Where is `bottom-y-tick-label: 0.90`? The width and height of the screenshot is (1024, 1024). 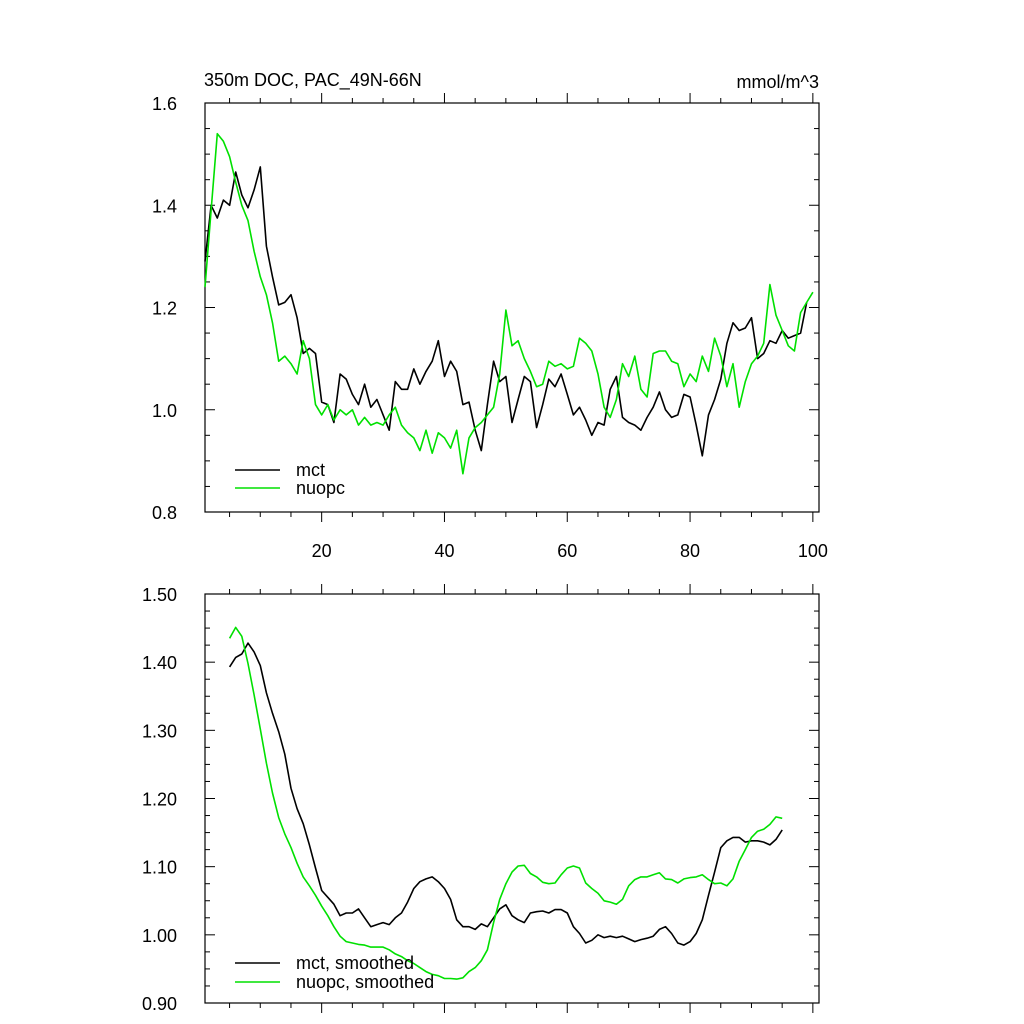
bottom-y-tick-label: 0.90 is located at coordinates (159, 1004).